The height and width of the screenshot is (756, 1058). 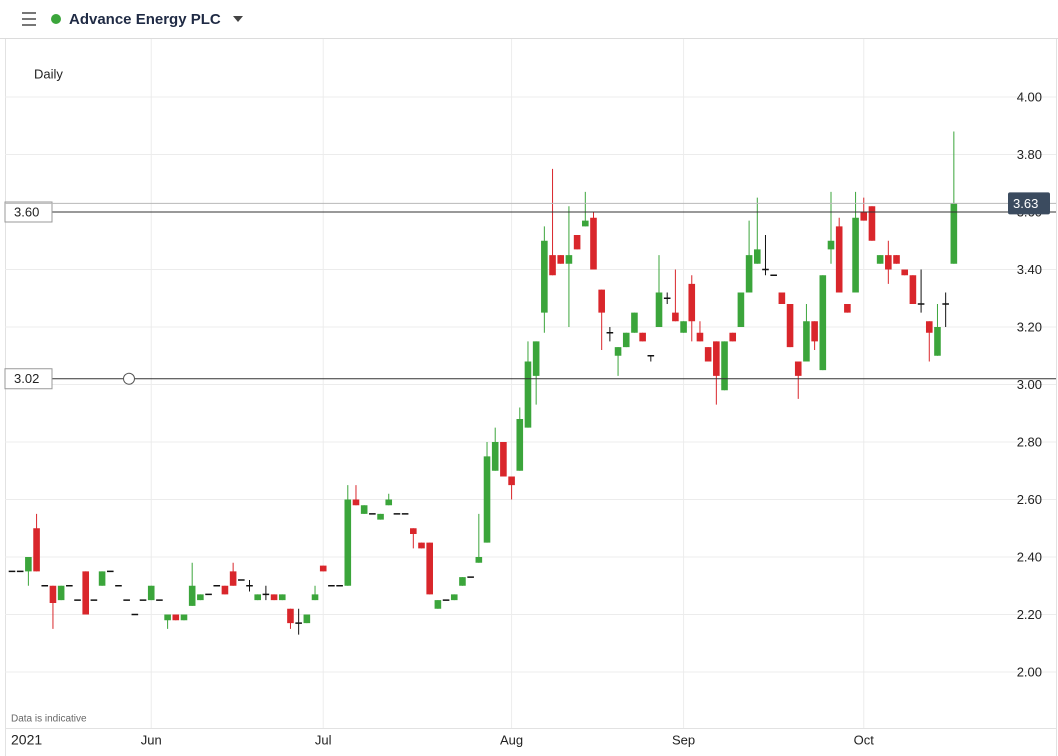 I want to click on price-line-label: 3.60, so click(x=26, y=211).